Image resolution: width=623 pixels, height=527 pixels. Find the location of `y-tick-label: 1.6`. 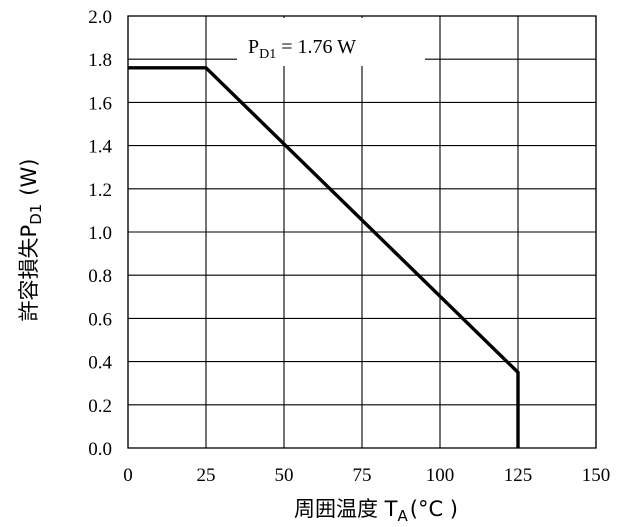

y-tick-label: 1.6 is located at coordinates (100, 103).